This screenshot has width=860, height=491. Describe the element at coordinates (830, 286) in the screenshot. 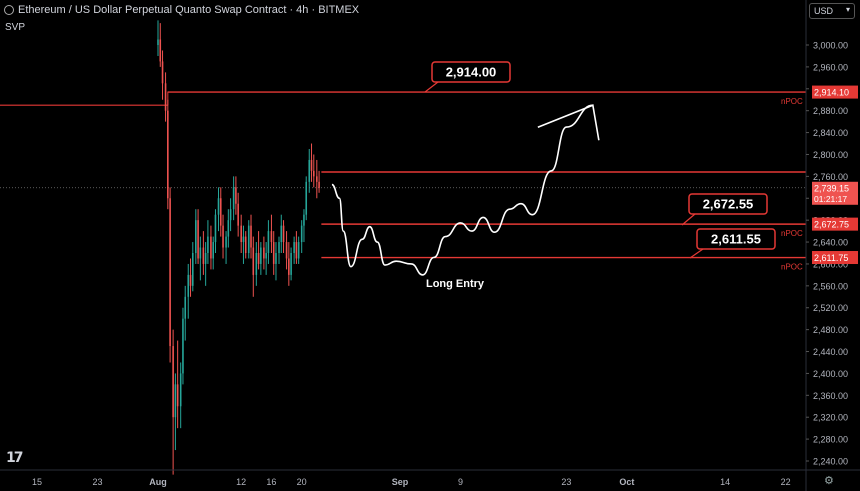

I see `y-tick-label: 2,560.00` at that location.